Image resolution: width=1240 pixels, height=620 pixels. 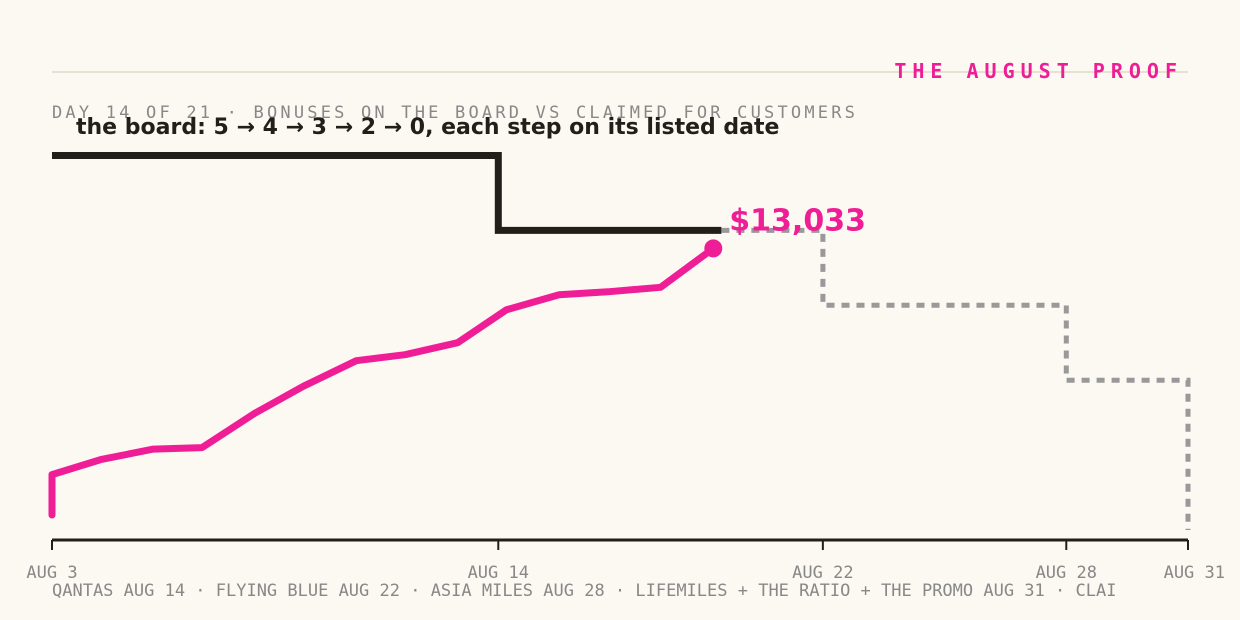 What do you see at coordinates (625, 561) in the screenshot?
I see `x-ticks: AUG 3 AUG 14 AUG 22 AUG 28 AUG 31` at bounding box center [625, 561].